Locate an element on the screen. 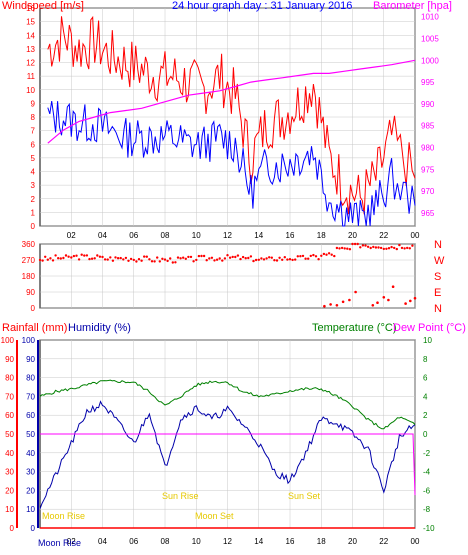 The image size is (468, 555). baro-ylabel: Barometer [hpa] is located at coordinates (412, 6).